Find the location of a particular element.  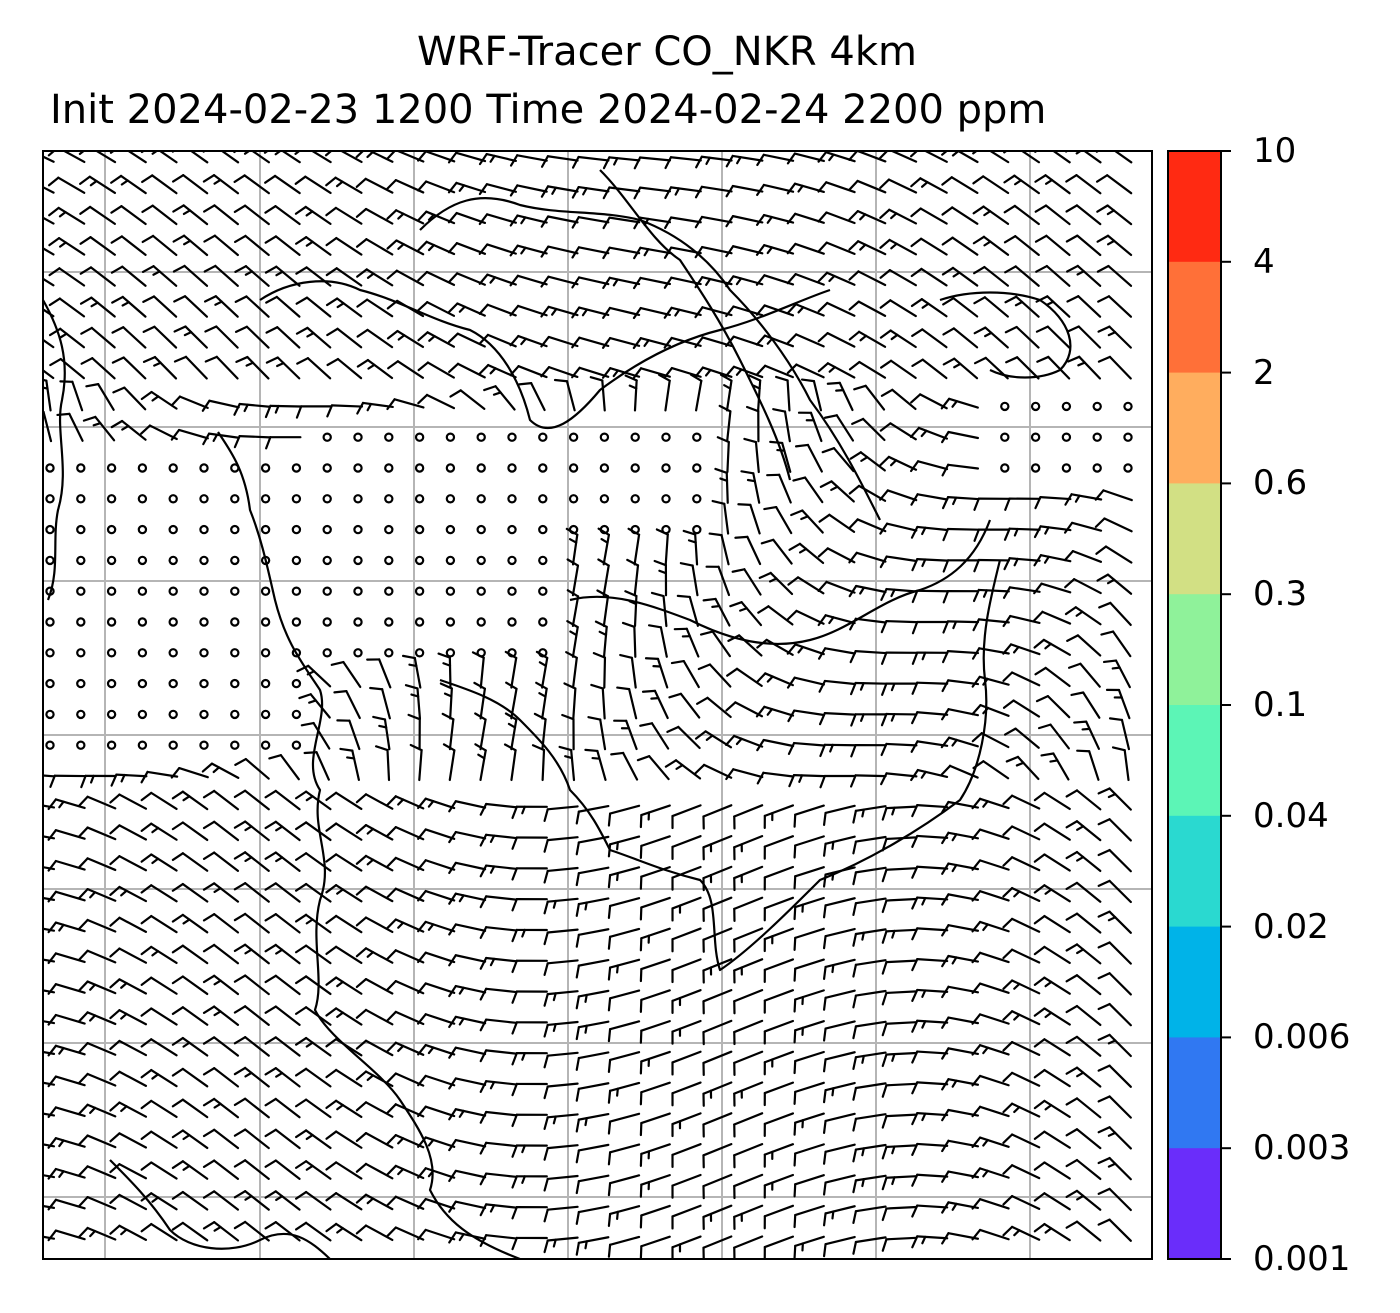

coastline-gulf is located at coordinates (720, 765).